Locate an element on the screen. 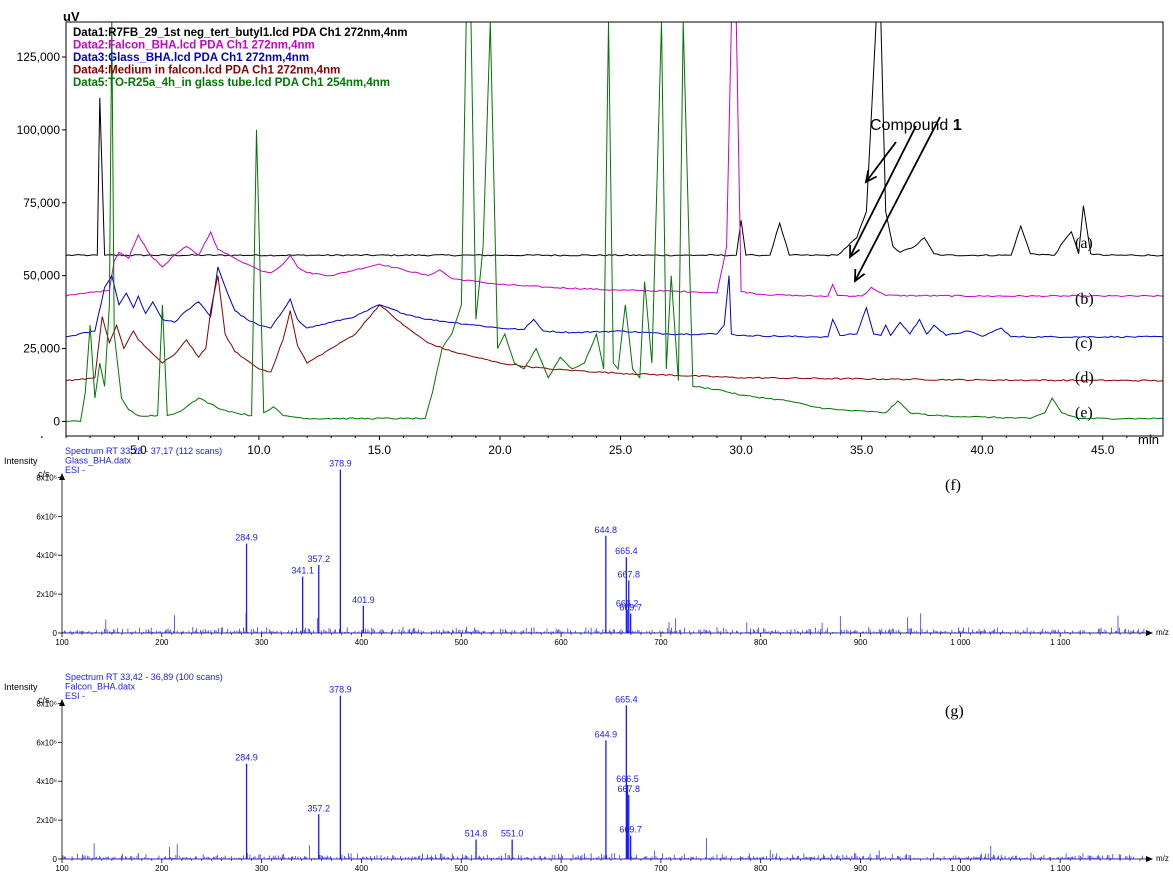  ms-header-line-1: Spectrum RT 33,42 - 36,89 (100 scans) is located at coordinates (144, 677).